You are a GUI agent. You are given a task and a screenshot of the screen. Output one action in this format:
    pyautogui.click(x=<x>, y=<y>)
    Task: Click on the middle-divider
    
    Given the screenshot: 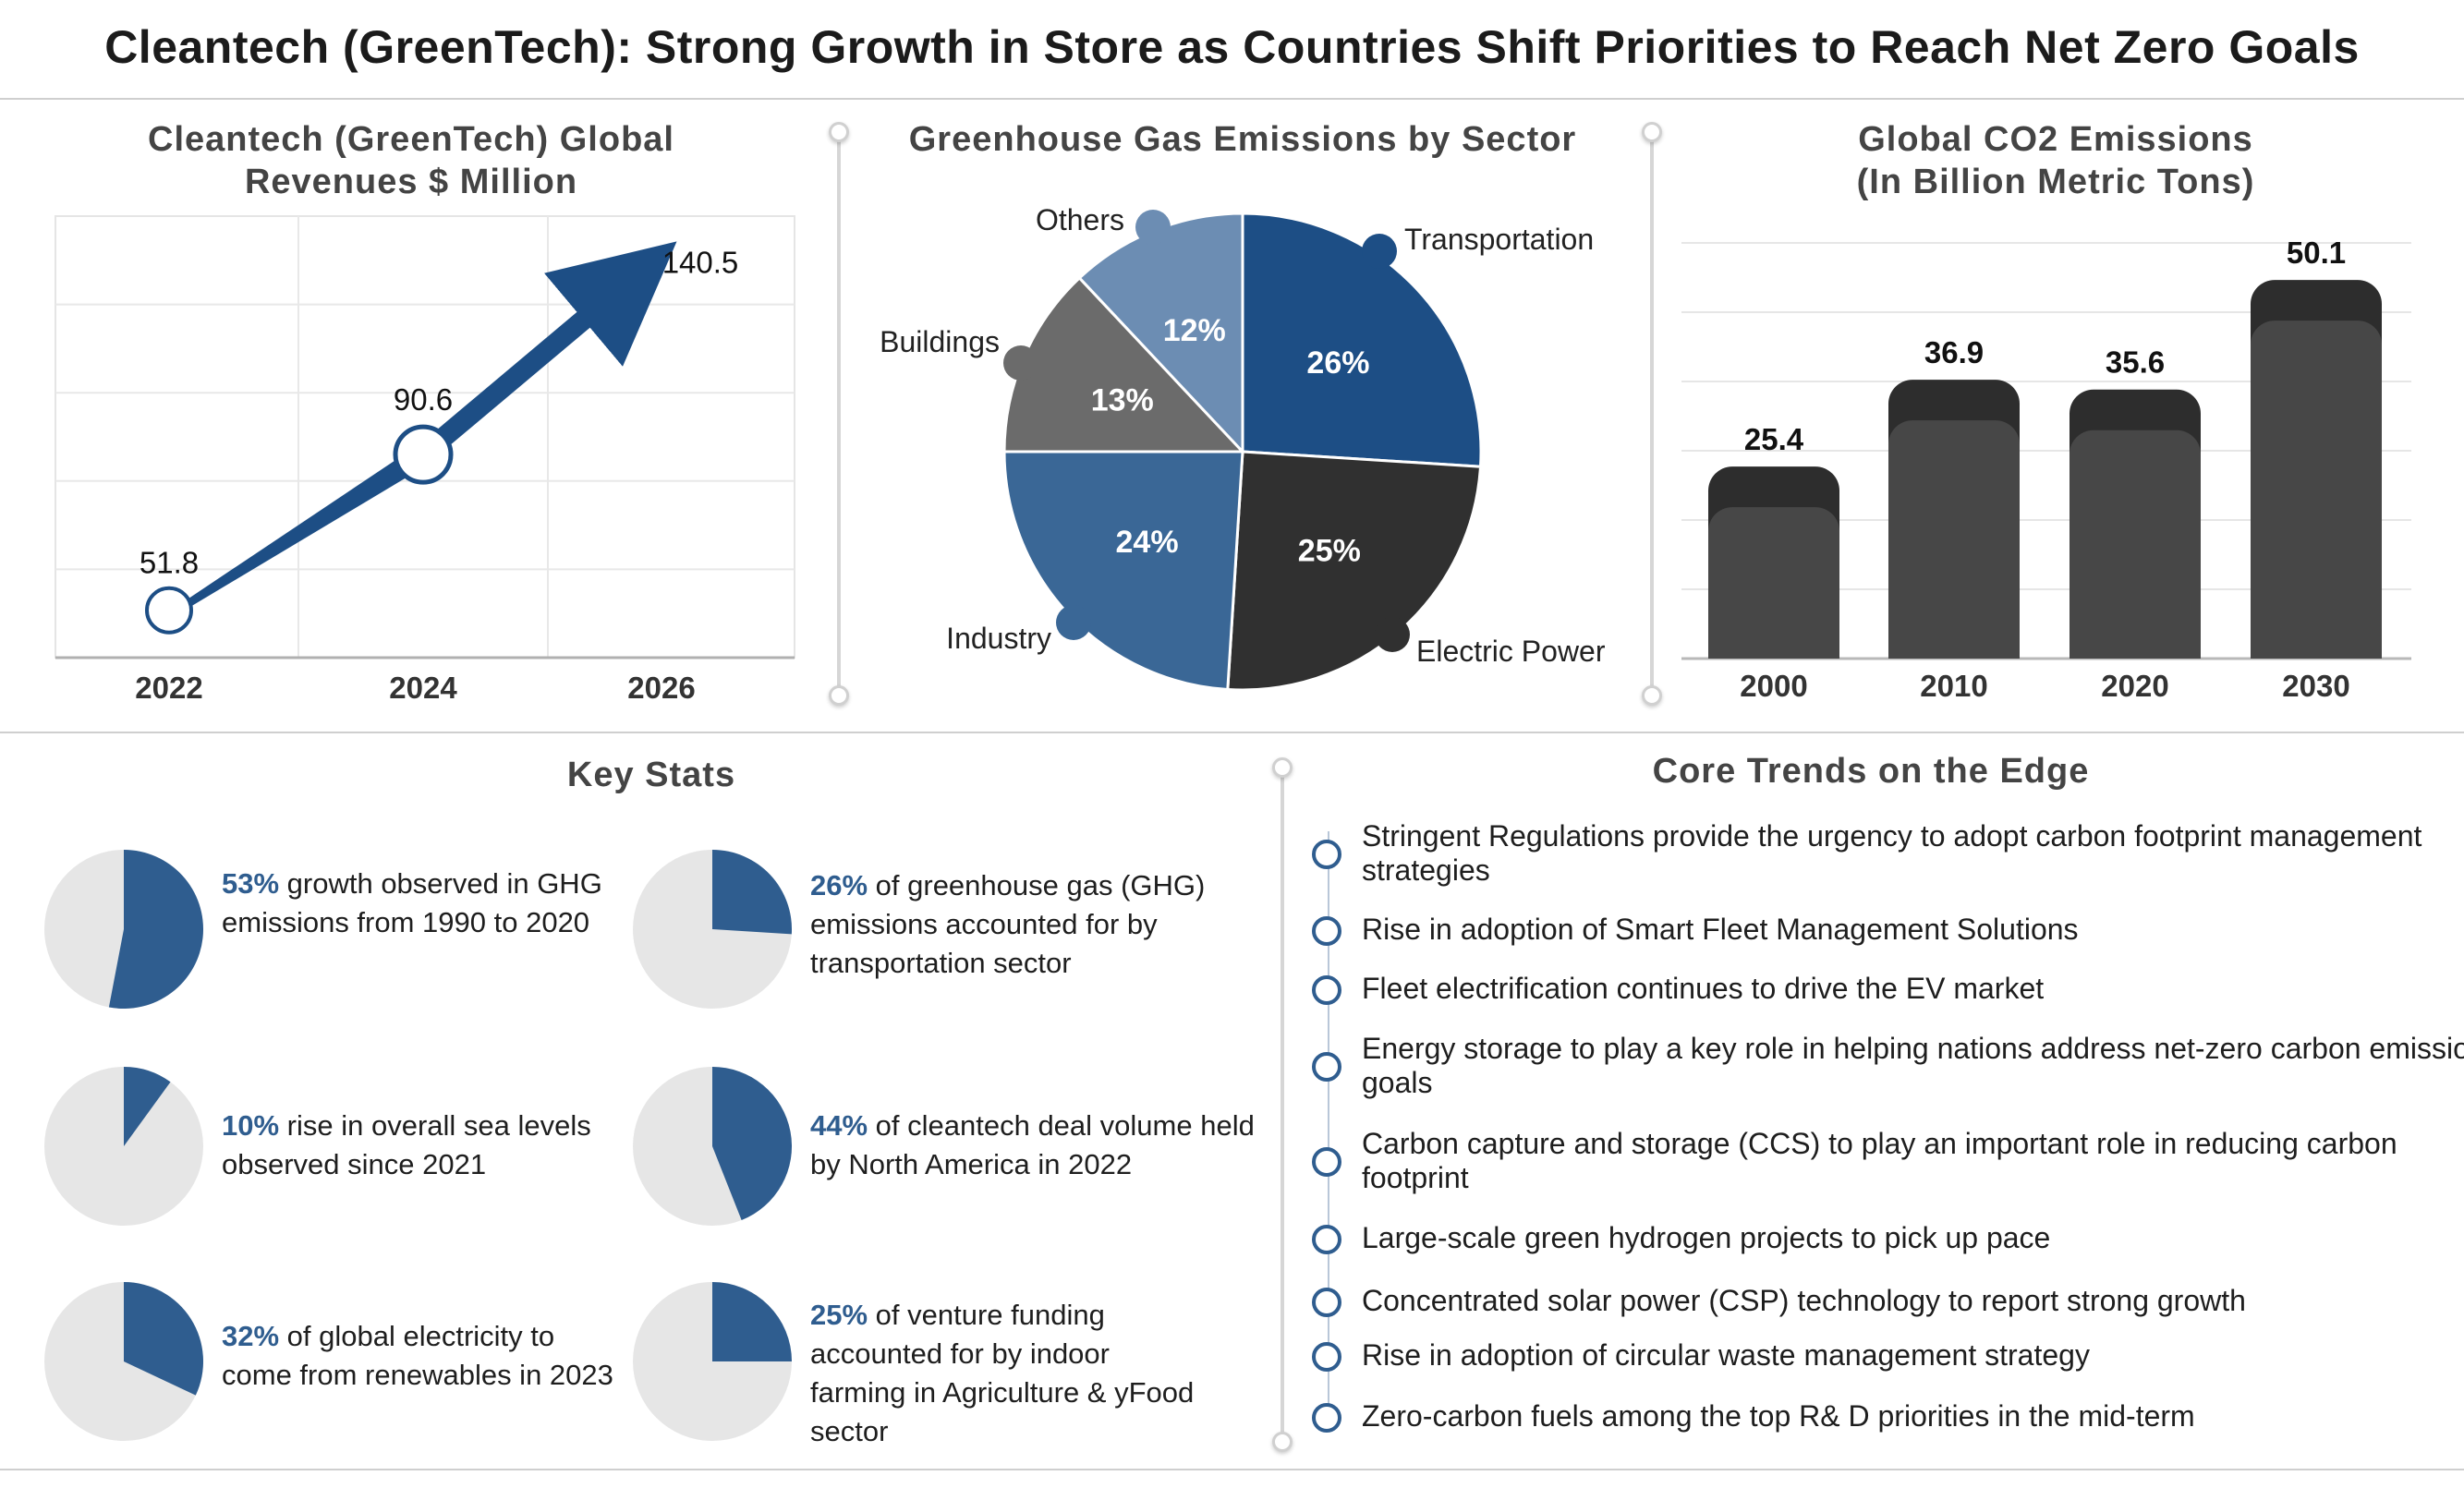 What is the action you would take?
    pyautogui.click(x=1232, y=733)
    